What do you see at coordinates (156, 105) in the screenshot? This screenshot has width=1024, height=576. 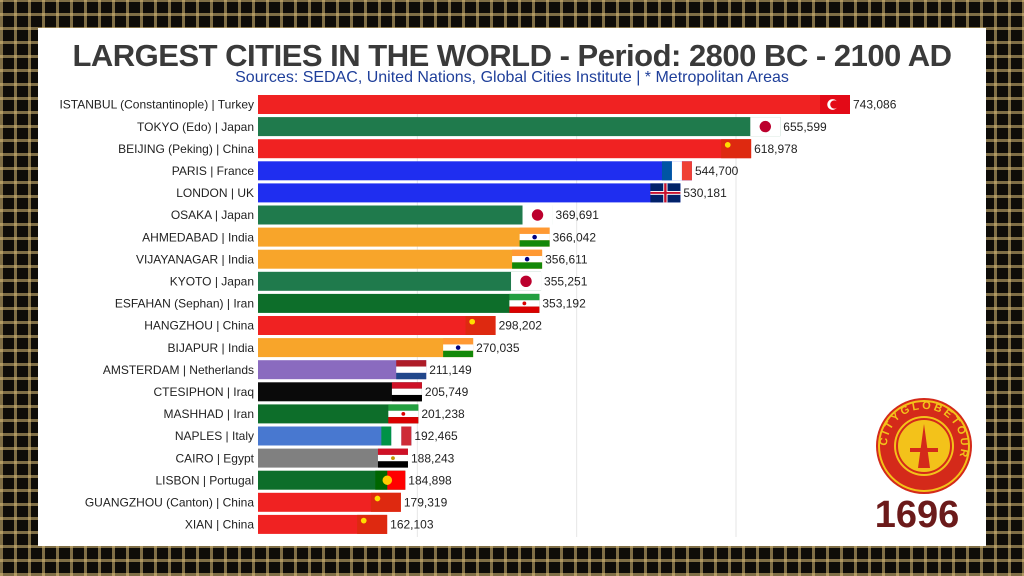 I see `category-label: ISTANBUL (Constantinople) | Turkey` at bounding box center [156, 105].